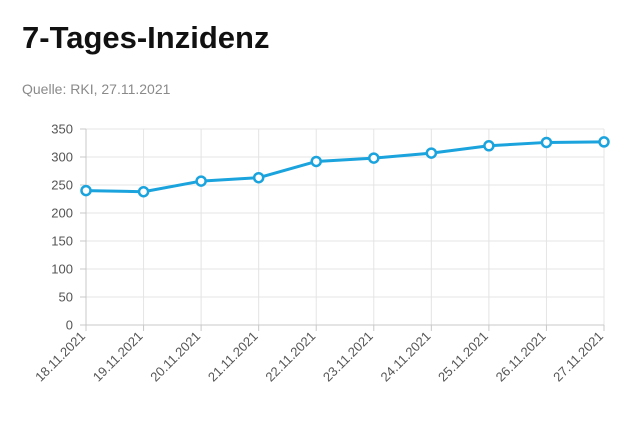  Describe the element at coordinates (60, 357) in the screenshot. I see `x-tick-label: 18.11.2021` at that location.